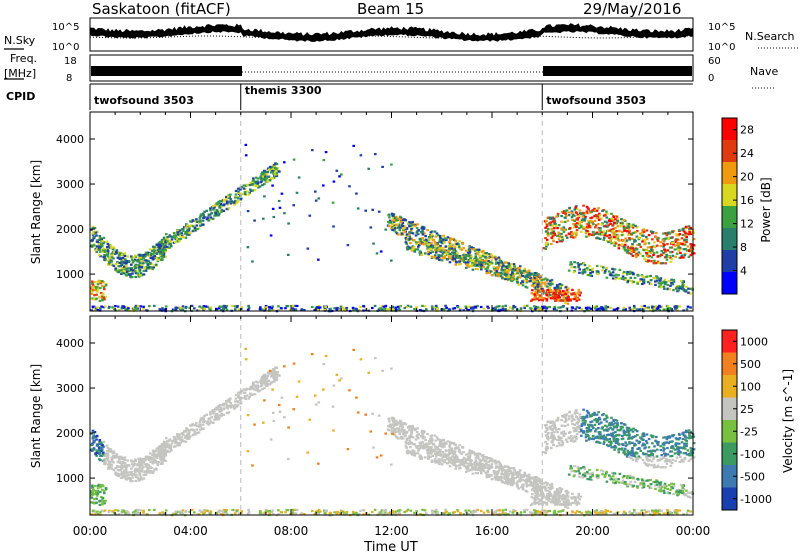 The width and height of the screenshot is (800, 554). Describe the element at coordinates (283, 90) in the screenshot. I see `cpid-segment-label: themis 3300` at that location.